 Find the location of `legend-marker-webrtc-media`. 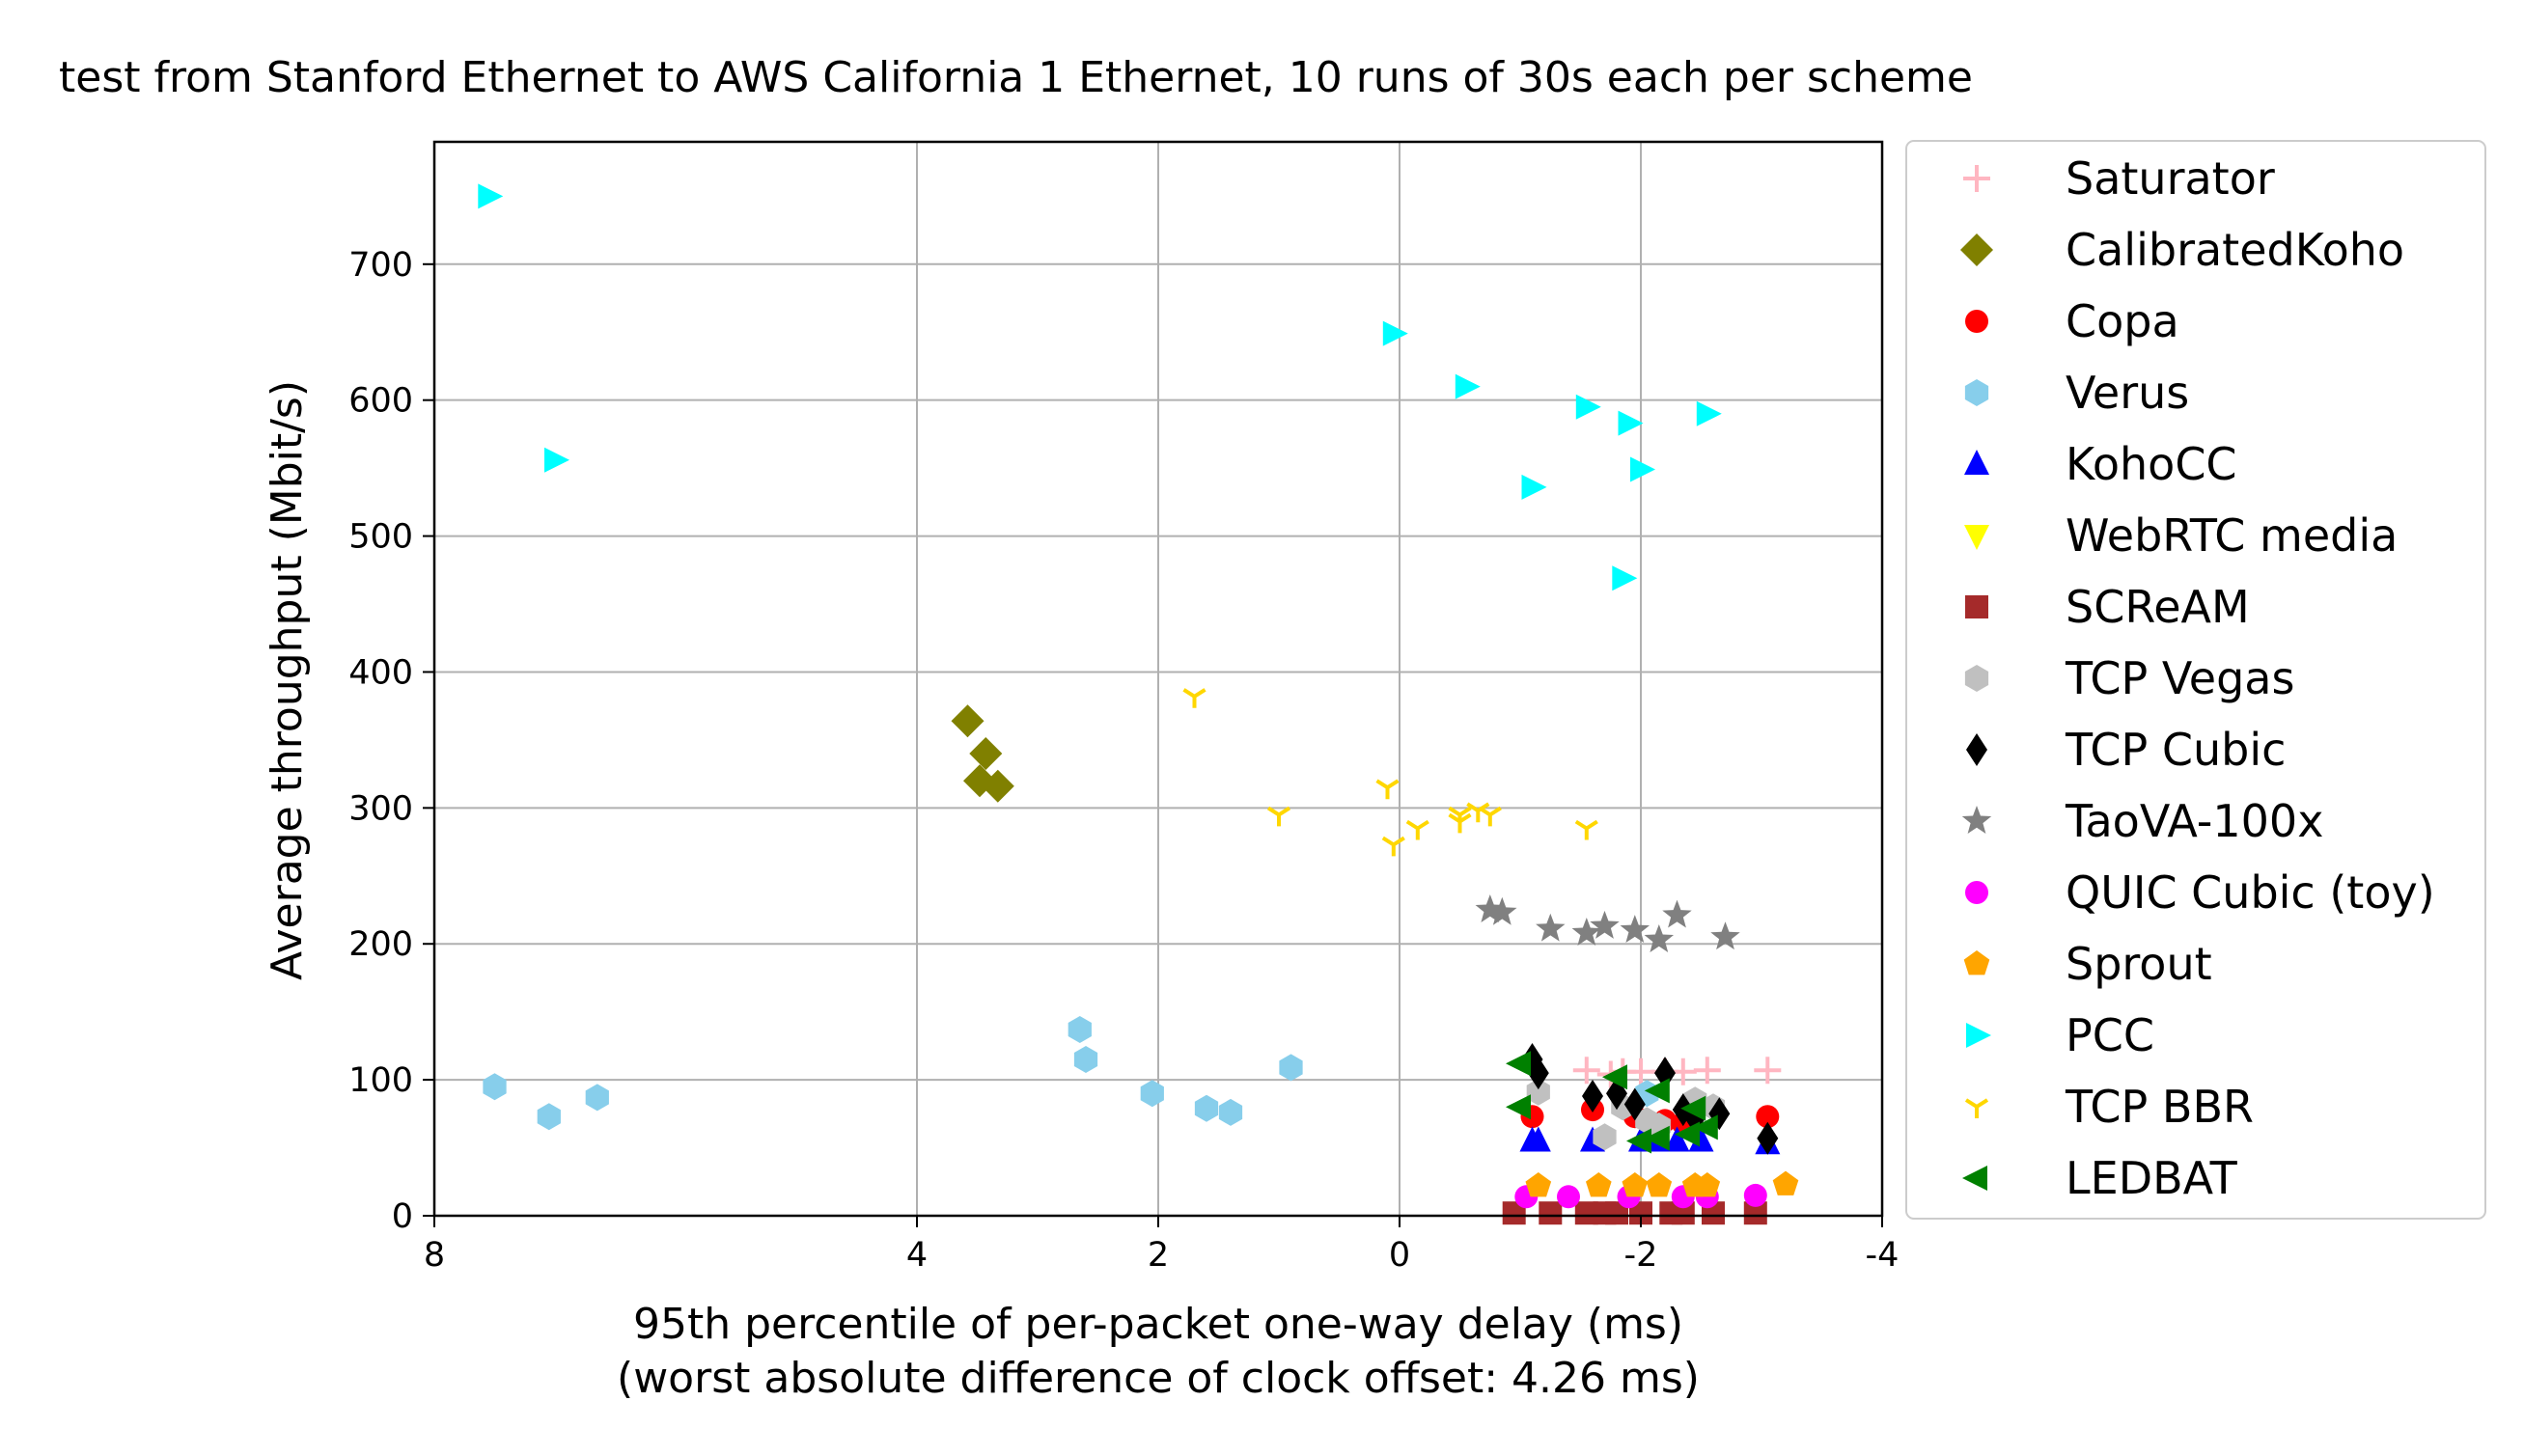

legend-marker-webrtc-media is located at coordinates (1976, 538).